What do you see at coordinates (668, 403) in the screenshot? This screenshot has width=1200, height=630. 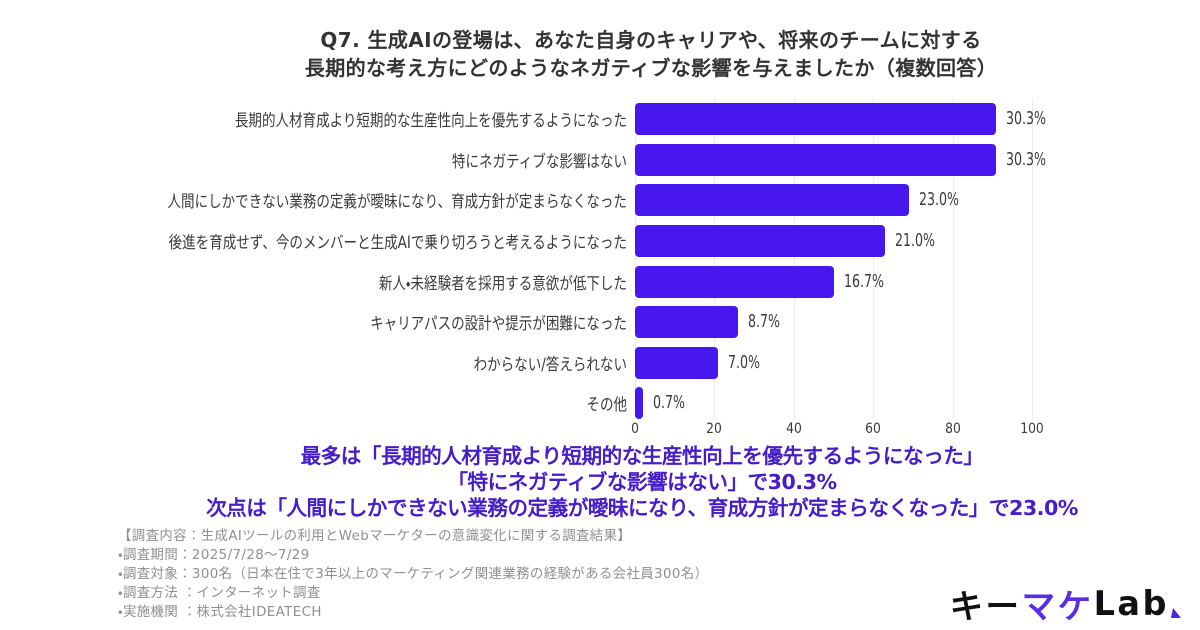 I see `value-label: 0.7%` at bounding box center [668, 403].